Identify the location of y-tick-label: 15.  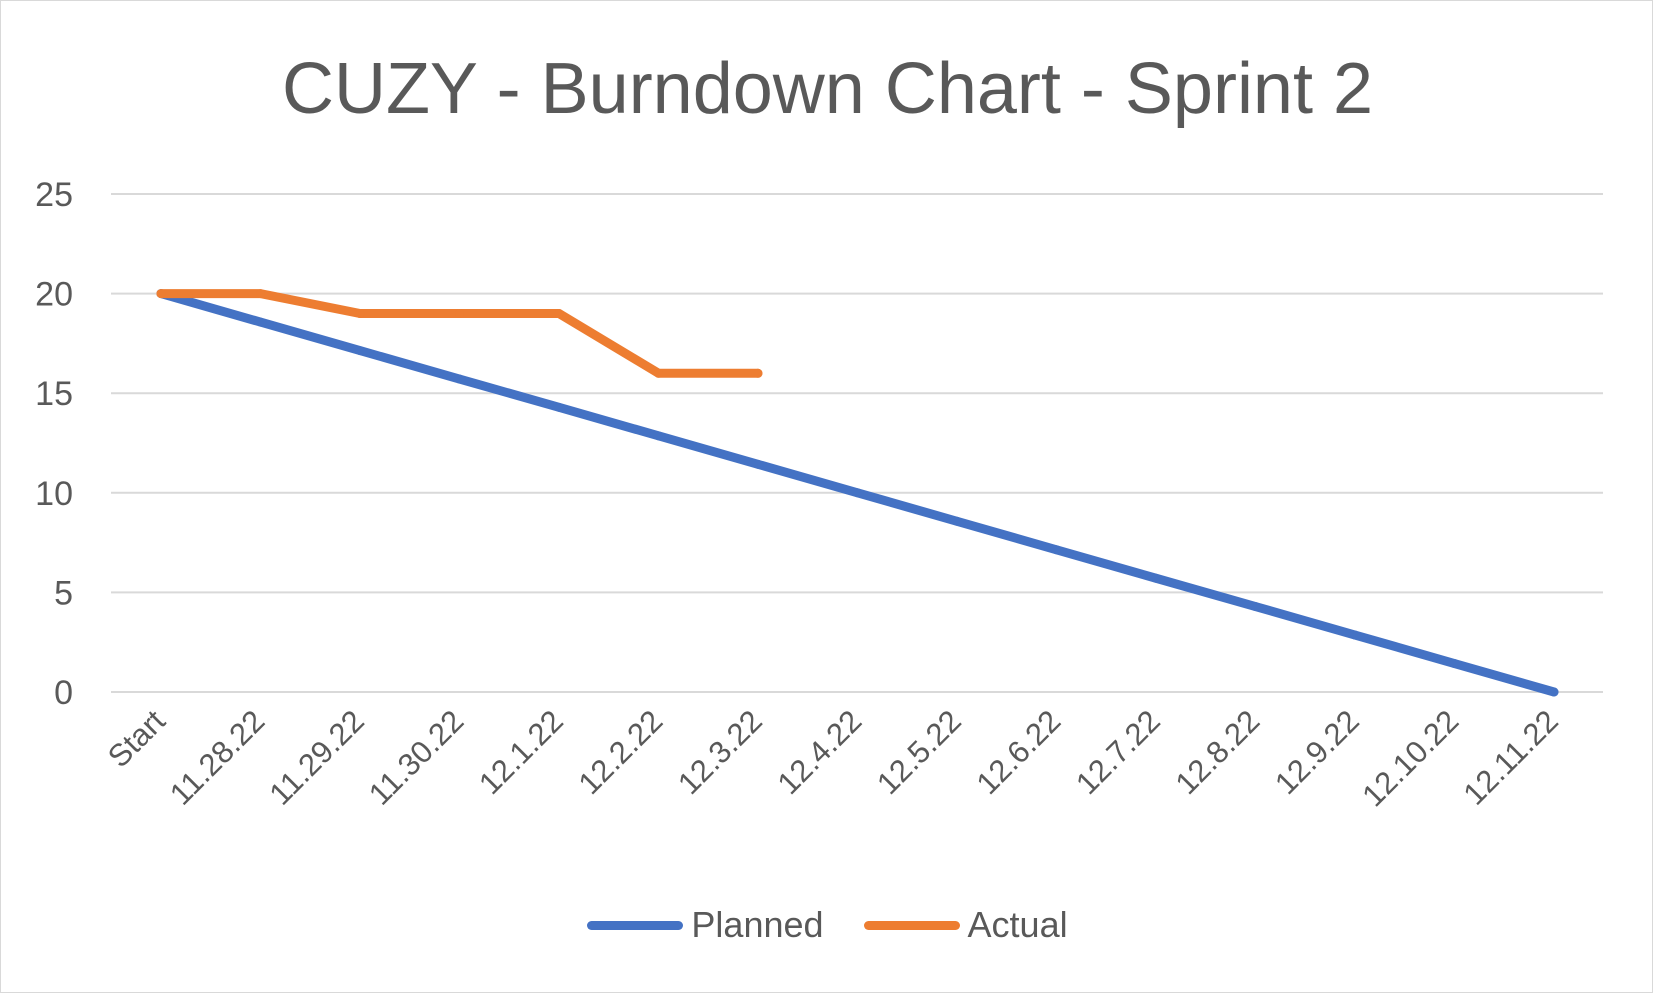
(54, 394).